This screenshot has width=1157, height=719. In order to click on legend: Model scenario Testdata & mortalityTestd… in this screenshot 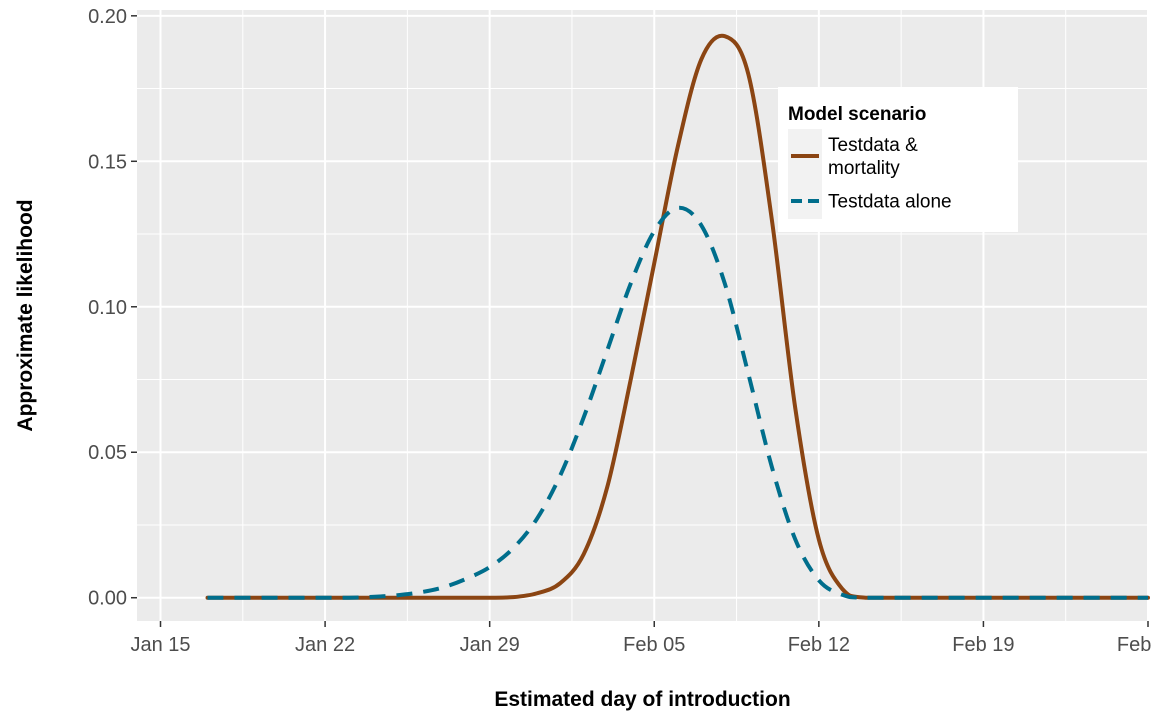, I will do `click(898, 159)`.